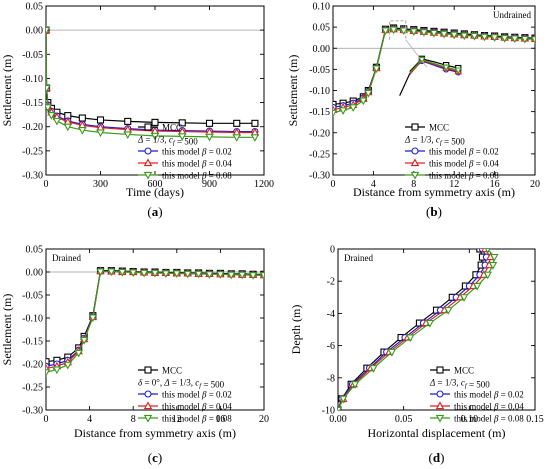 Image resolution: width=550 pixels, height=469 pixels. What do you see at coordinates (35, 250) in the screenshot?
I see `y-tick-label: 0.05` at bounding box center [35, 250].